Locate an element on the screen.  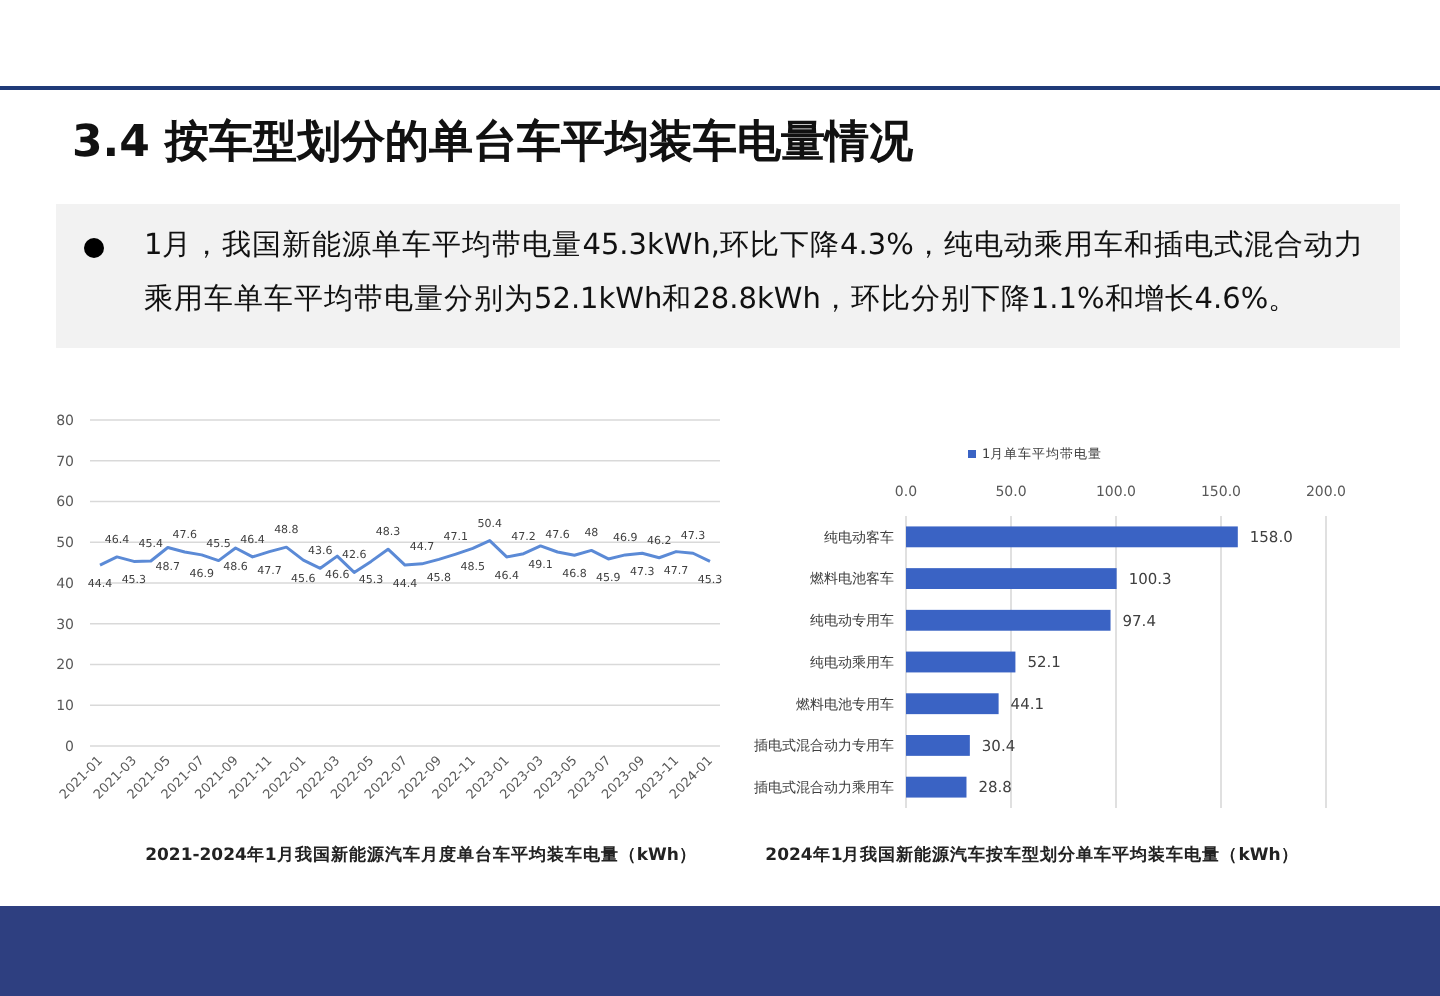
text: 2024年1月我国新能源汽车按车型划分单车平均装车电量（kWh） is located at coordinates (1032, 855).